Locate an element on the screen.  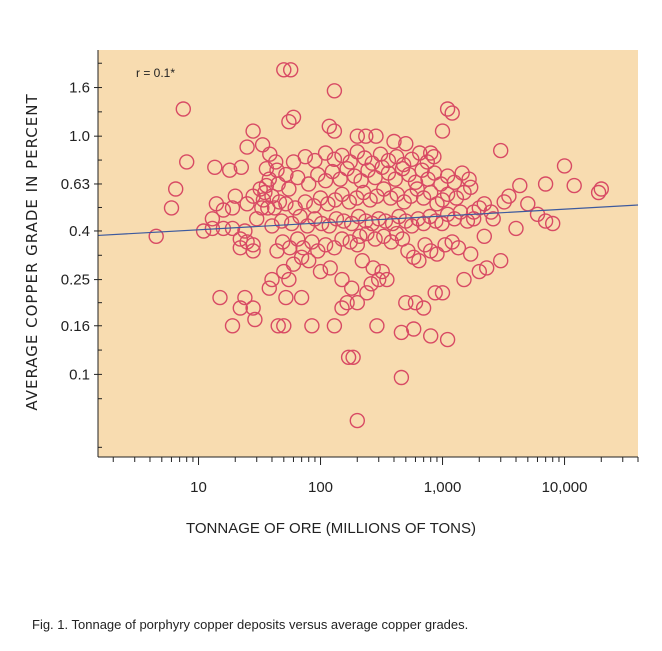
trend-line is located at coordinates (368, 220).